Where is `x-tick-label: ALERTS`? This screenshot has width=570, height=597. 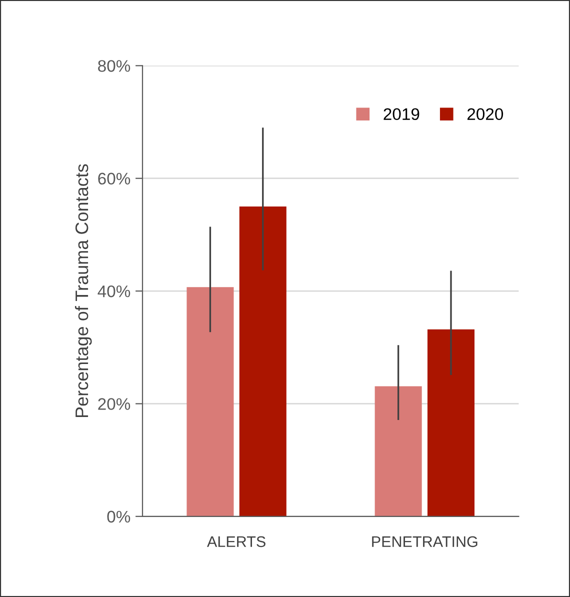
x-tick-label: ALERTS is located at coordinates (236, 542).